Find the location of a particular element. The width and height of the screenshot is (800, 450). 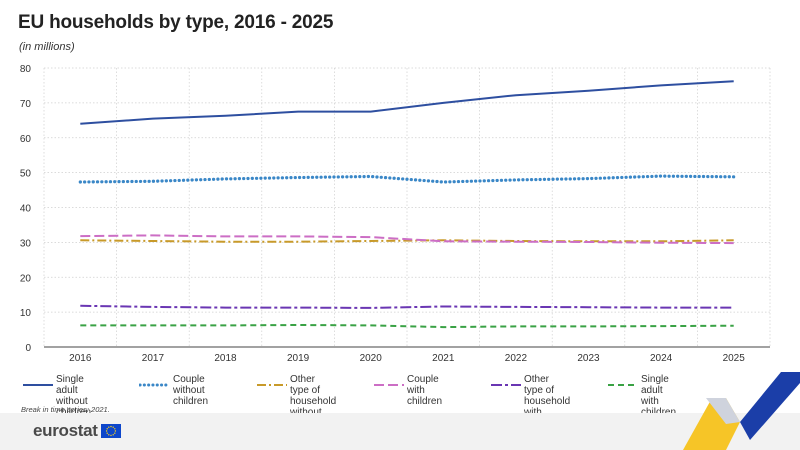

break-note: Break in time series: 2021. is located at coordinates (65, 409).